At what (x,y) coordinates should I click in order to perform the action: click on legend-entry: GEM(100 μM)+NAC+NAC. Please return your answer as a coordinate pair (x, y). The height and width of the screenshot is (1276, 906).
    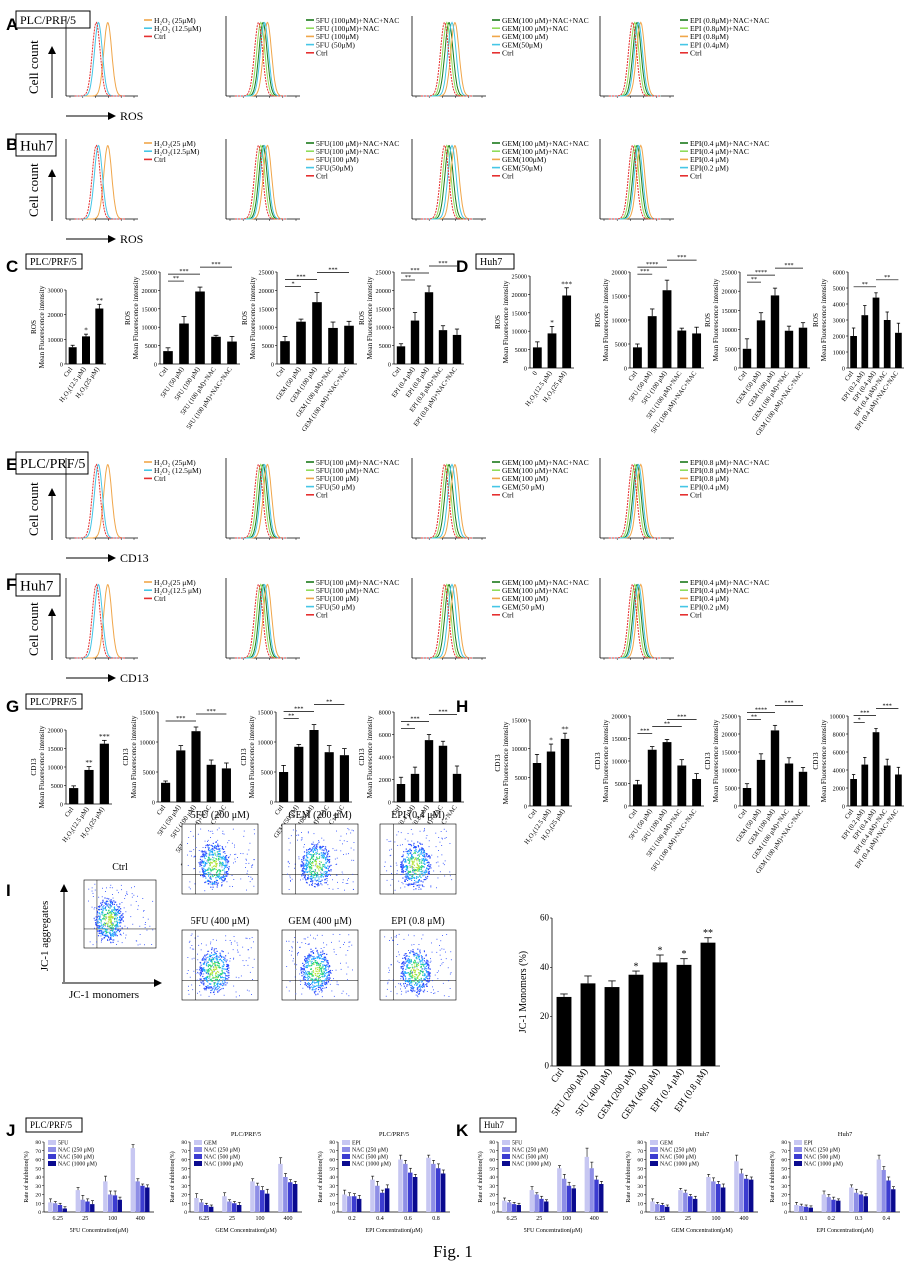
    Looking at the image, I should click on (545, 143).